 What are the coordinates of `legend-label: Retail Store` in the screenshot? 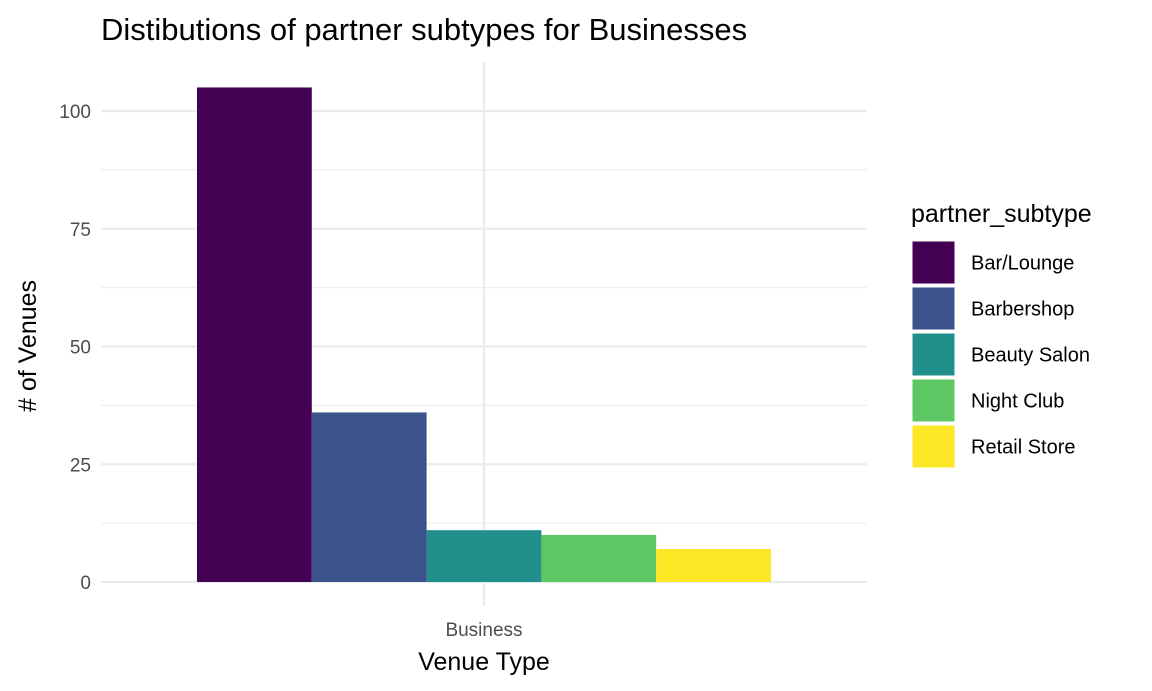 It's located at (1023, 448).